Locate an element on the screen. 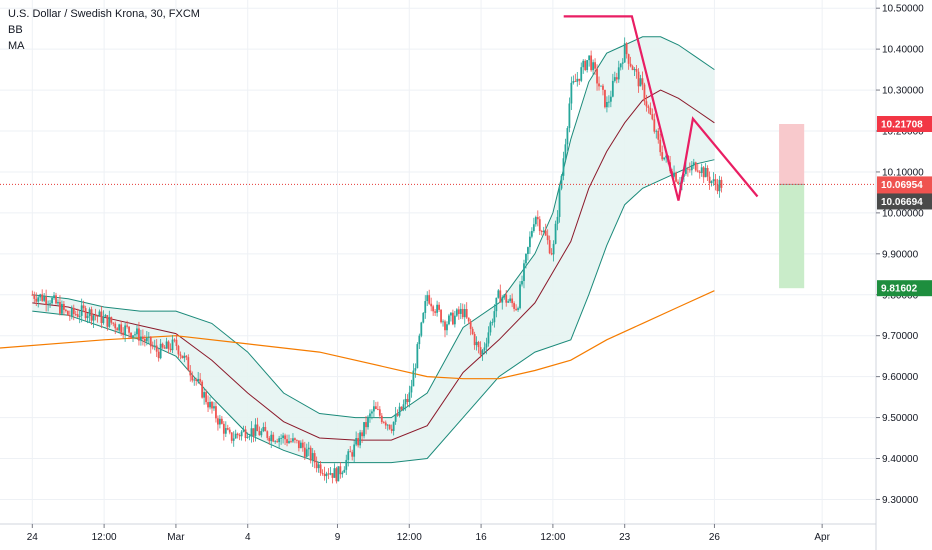 The height and width of the screenshot is (550, 932). y-tick-label: 10.00000 is located at coordinates (903, 213).